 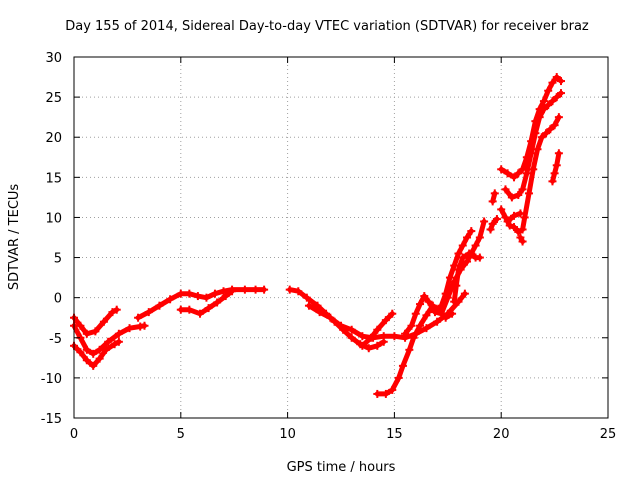 I want to click on y-tick-label: -10, so click(x=51, y=379).